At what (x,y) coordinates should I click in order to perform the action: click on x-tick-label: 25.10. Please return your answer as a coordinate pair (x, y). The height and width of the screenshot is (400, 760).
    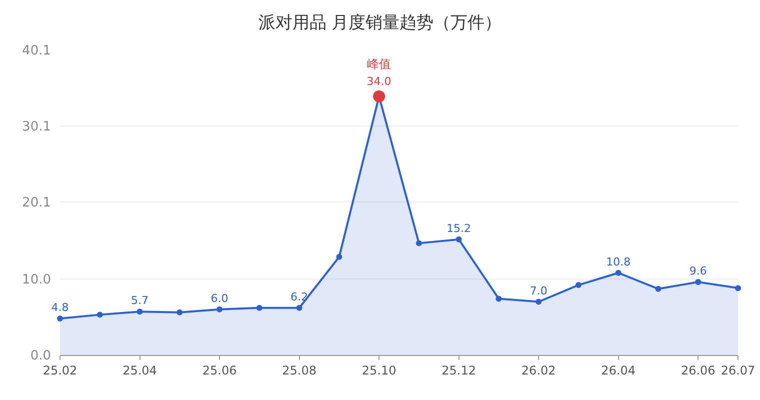
    Looking at the image, I should click on (379, 370).